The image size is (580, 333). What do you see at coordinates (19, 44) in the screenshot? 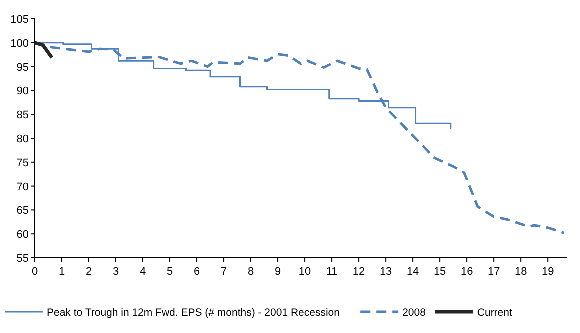
I see `y-tick-label: 100` at bounding box center [19, 44].